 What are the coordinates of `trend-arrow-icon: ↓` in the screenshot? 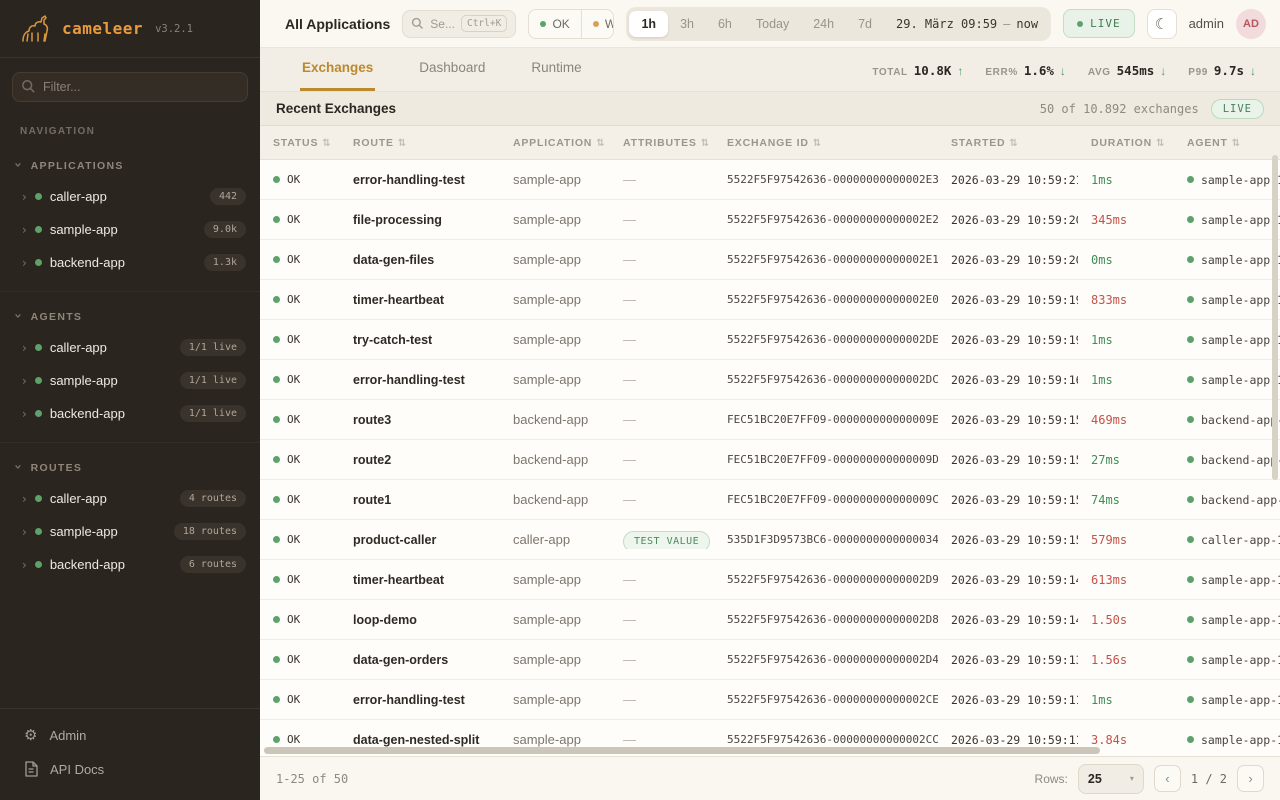 It's located at (1062, 71).